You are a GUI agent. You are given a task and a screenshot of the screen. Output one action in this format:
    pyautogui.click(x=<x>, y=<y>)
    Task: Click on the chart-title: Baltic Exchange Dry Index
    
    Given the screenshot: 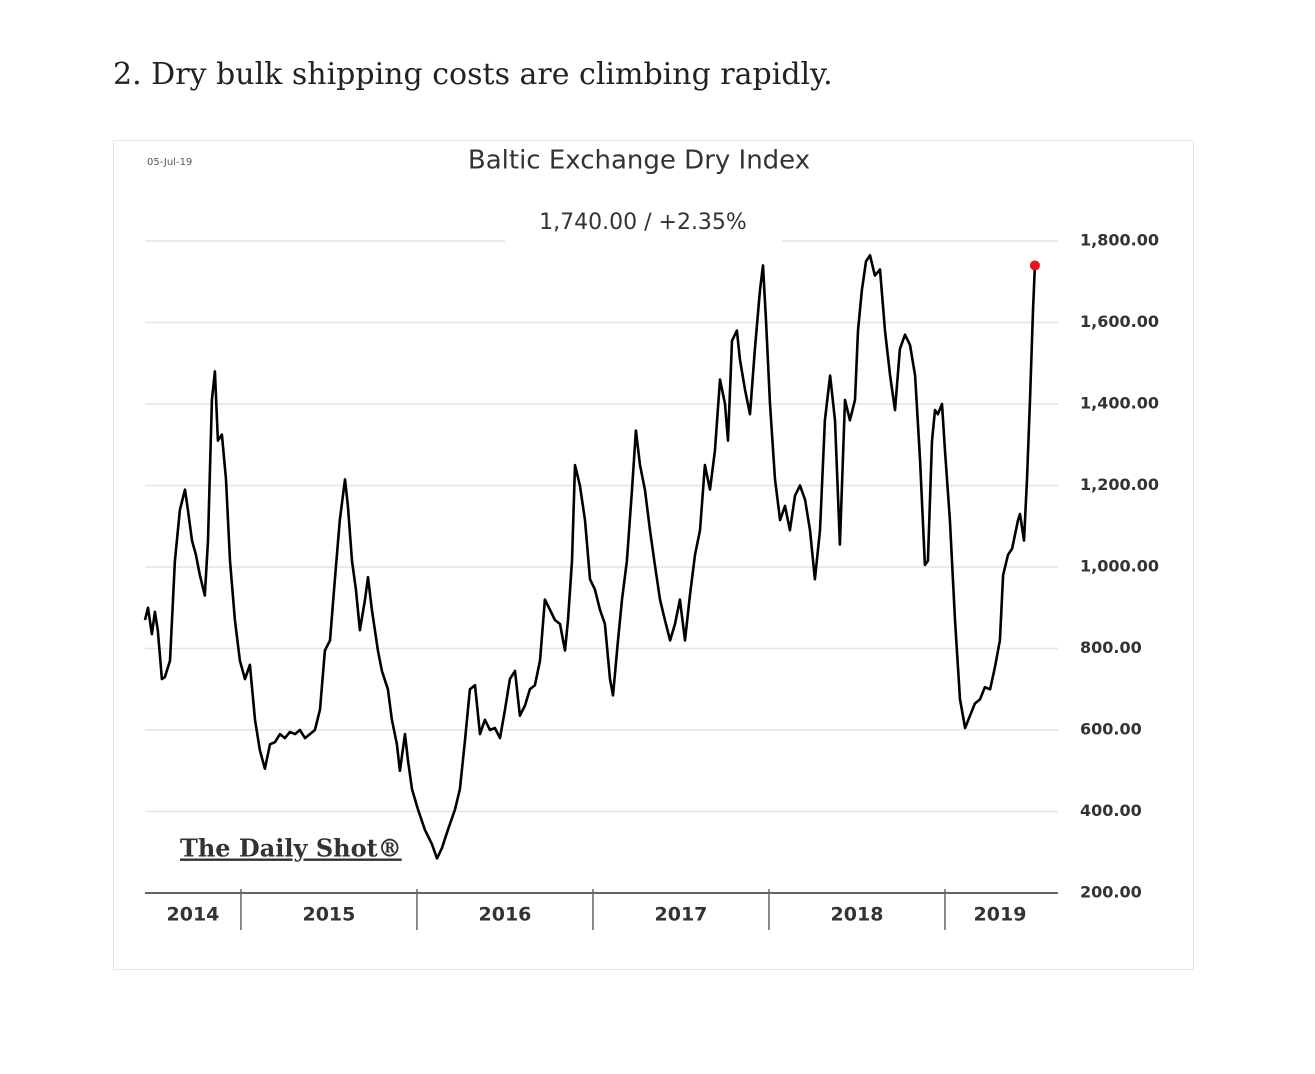 What is the action you would take?
    pyautogui.click(x=639, y=161)
    